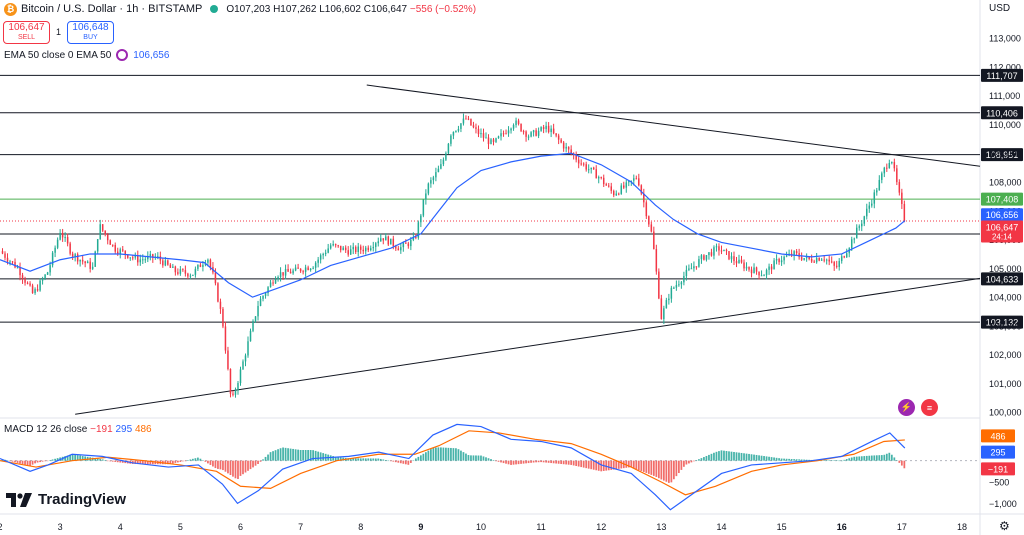 This screenshot has width=1024, height=535. I want to click on indicator-settings-icon, so click(122, 55).